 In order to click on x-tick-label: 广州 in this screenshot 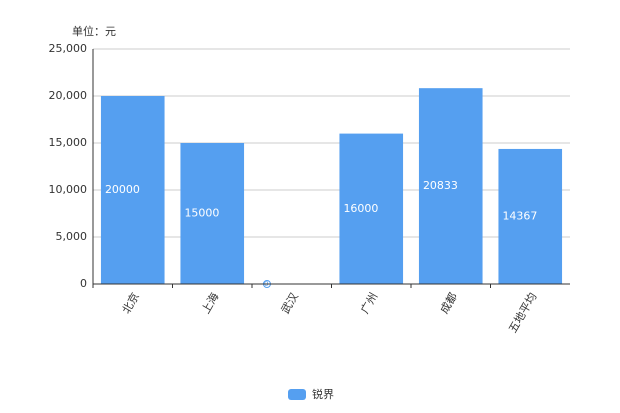, I will do `click(369, 304)`.